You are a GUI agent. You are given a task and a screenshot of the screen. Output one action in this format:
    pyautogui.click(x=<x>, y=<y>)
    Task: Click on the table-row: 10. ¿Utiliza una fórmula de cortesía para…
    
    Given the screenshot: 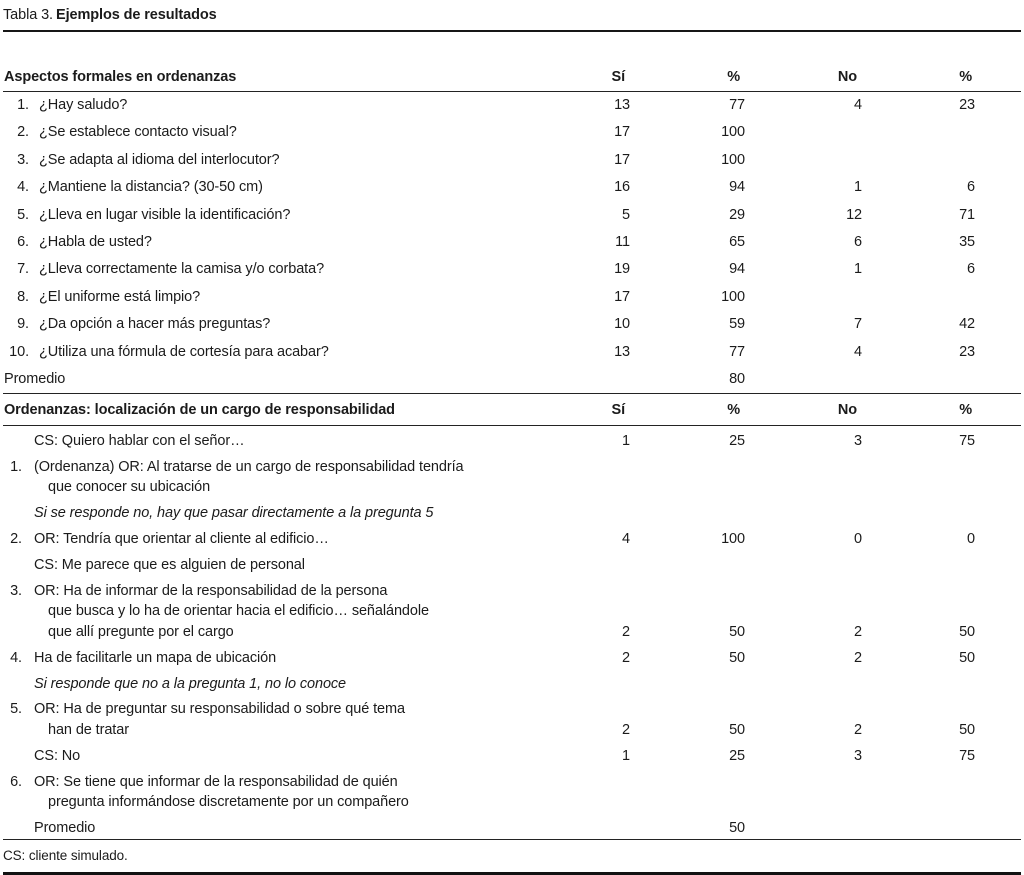 What is the action you would take?
    pyautogui.click(x=512, y=352)
    